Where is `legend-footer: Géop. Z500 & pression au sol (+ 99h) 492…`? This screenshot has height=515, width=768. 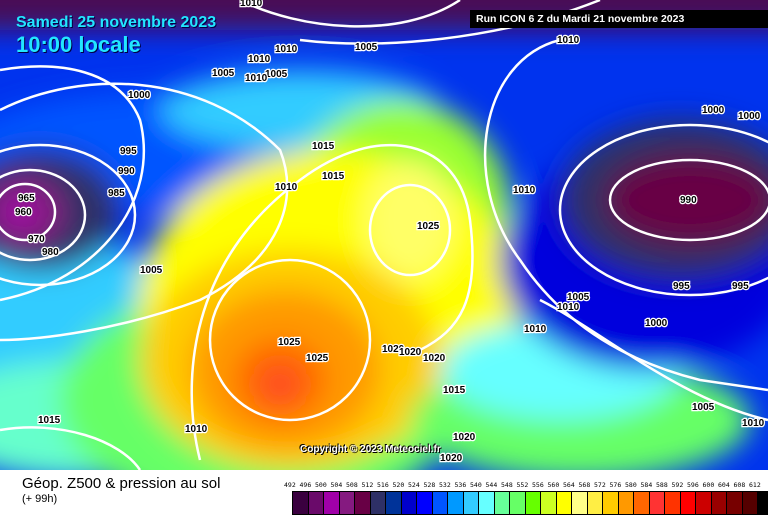
legend-footer: Géop. Z500 & pression au sol (+ 99h) 492… is located at coordinates (384, 492).